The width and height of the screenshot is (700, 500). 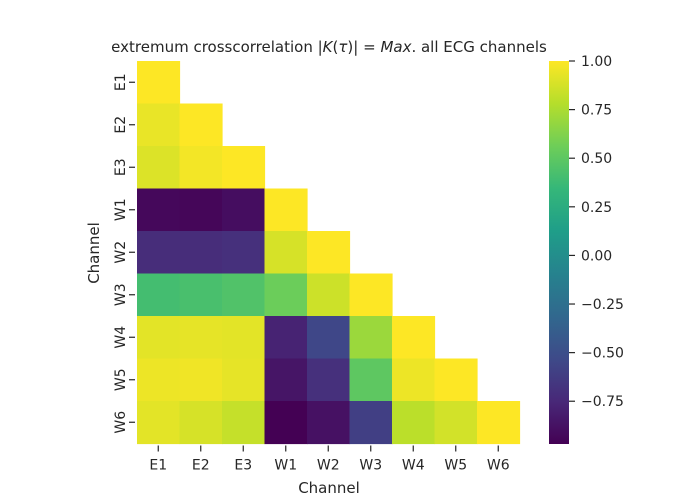 What do you see at coordinates (94, 253) in the screenshot?
I see `y-axis-label: Channel` at bounding box center [94, 253].